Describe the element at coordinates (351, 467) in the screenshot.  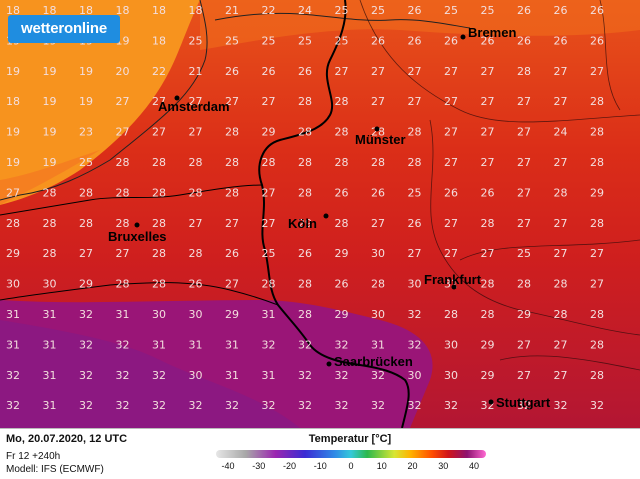
I see `legend-ticks: -40 -30 -20 -10 0 10 20 30 40` at that location.